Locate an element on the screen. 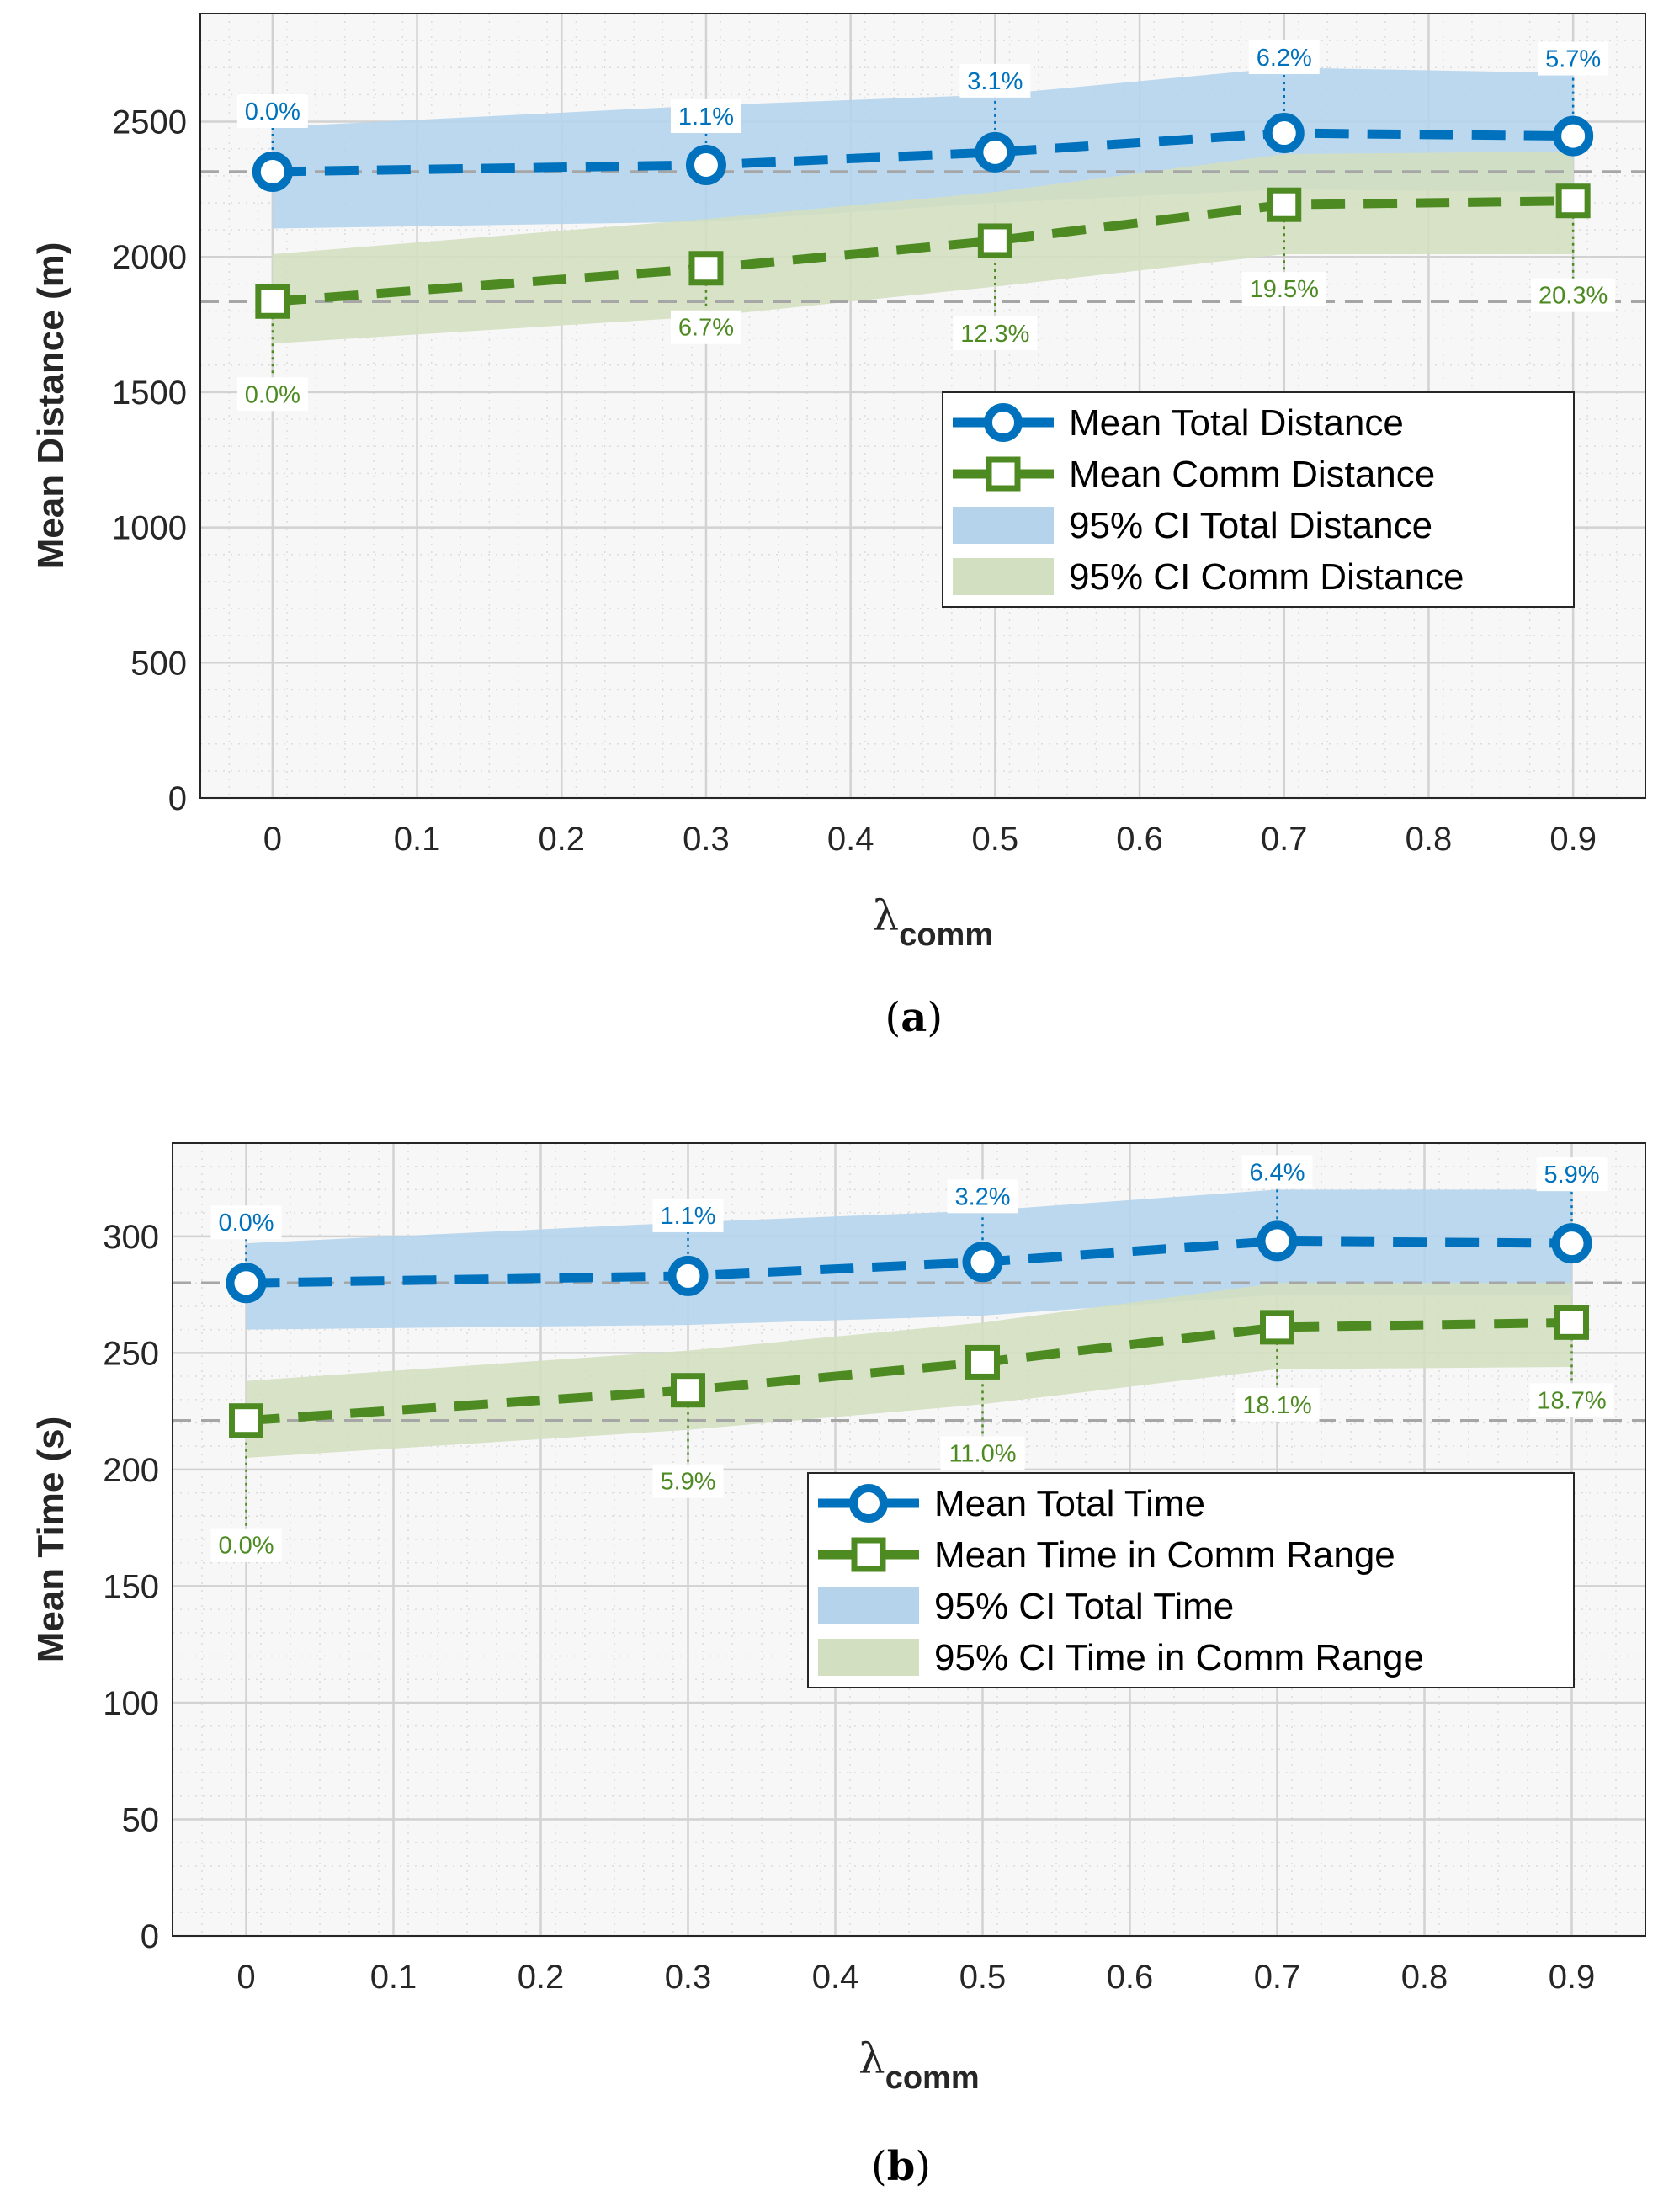  panel-label: (a) is located at coordinates (914, 1017).